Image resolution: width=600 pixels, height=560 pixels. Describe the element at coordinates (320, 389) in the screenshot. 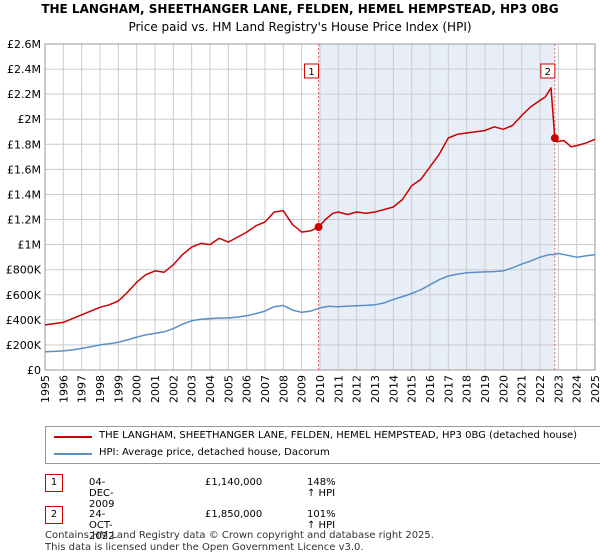

I see `x-tick-label: 2010` at that location.